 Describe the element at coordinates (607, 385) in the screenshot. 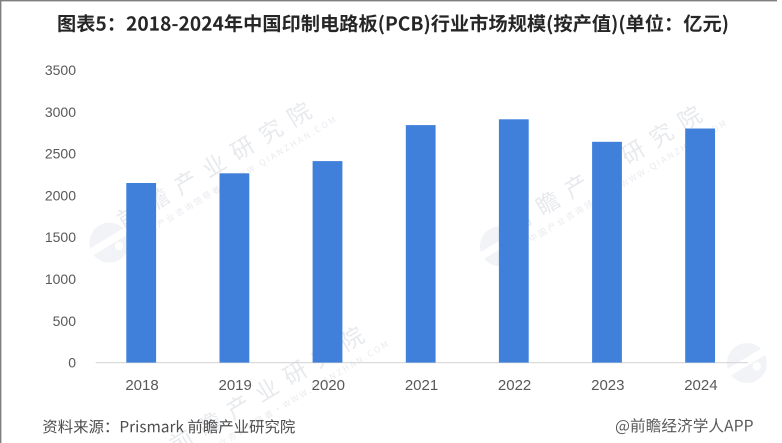

I see `svg-text: 2023` at that location.